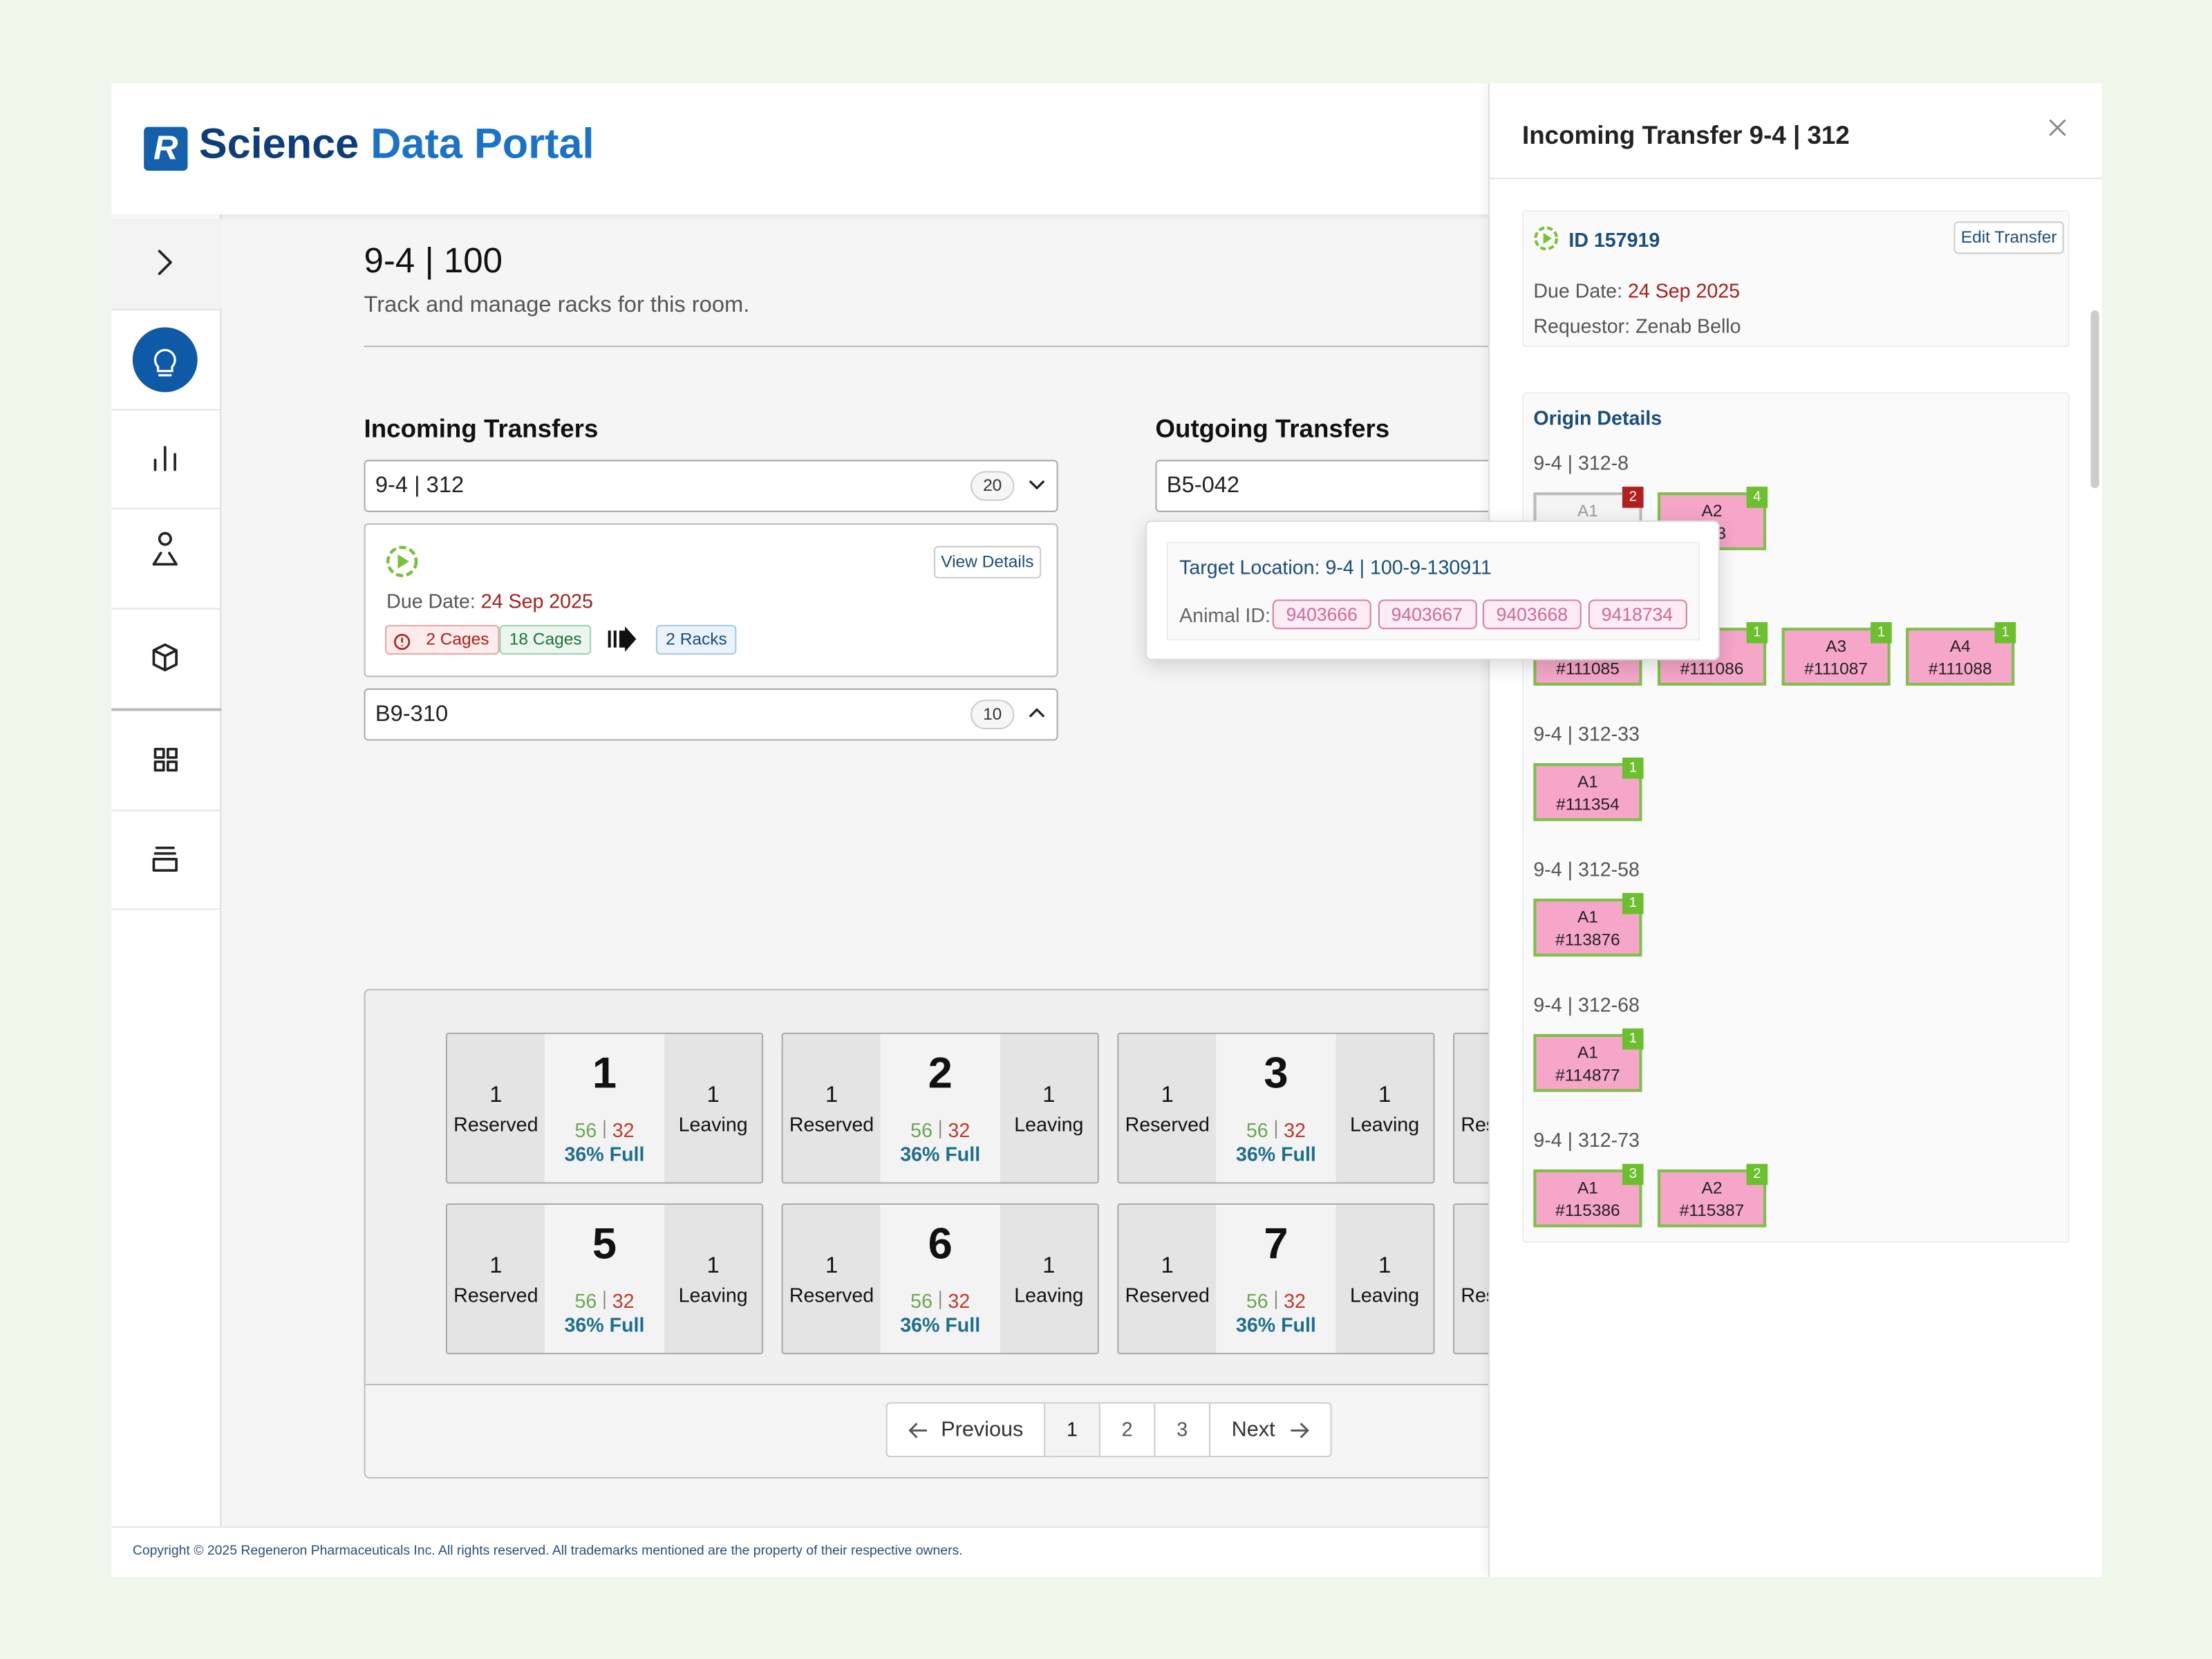  I want to click on cage: A1 #115386, so click(1587, 1199).